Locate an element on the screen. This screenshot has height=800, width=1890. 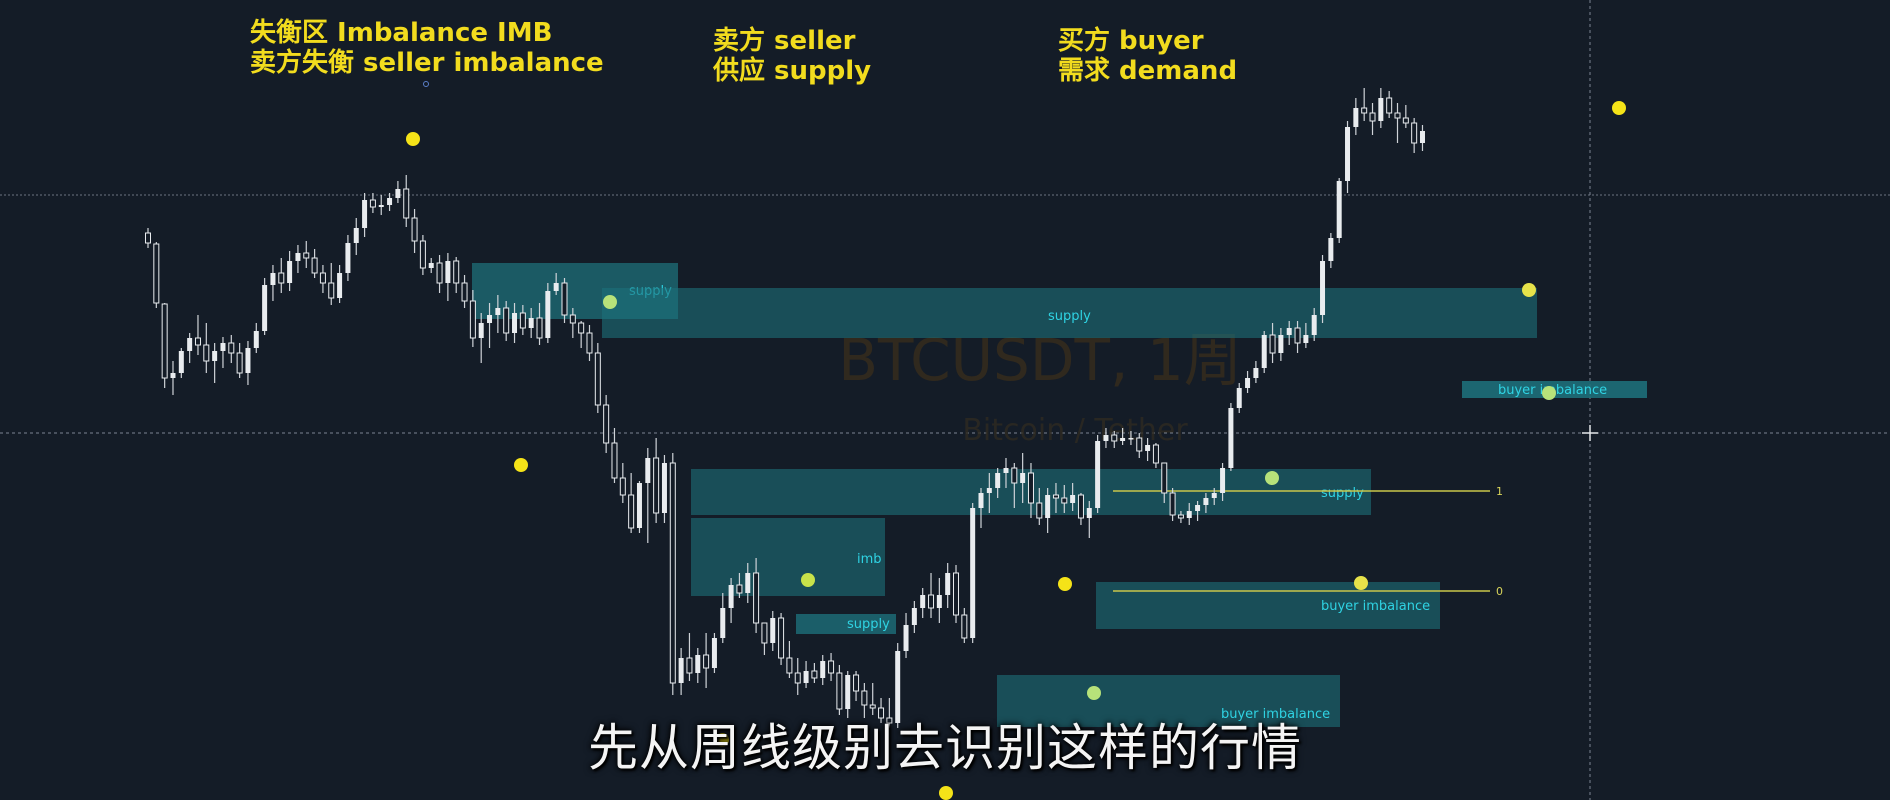
imbalance-zone is located at coordinates (788, 557).